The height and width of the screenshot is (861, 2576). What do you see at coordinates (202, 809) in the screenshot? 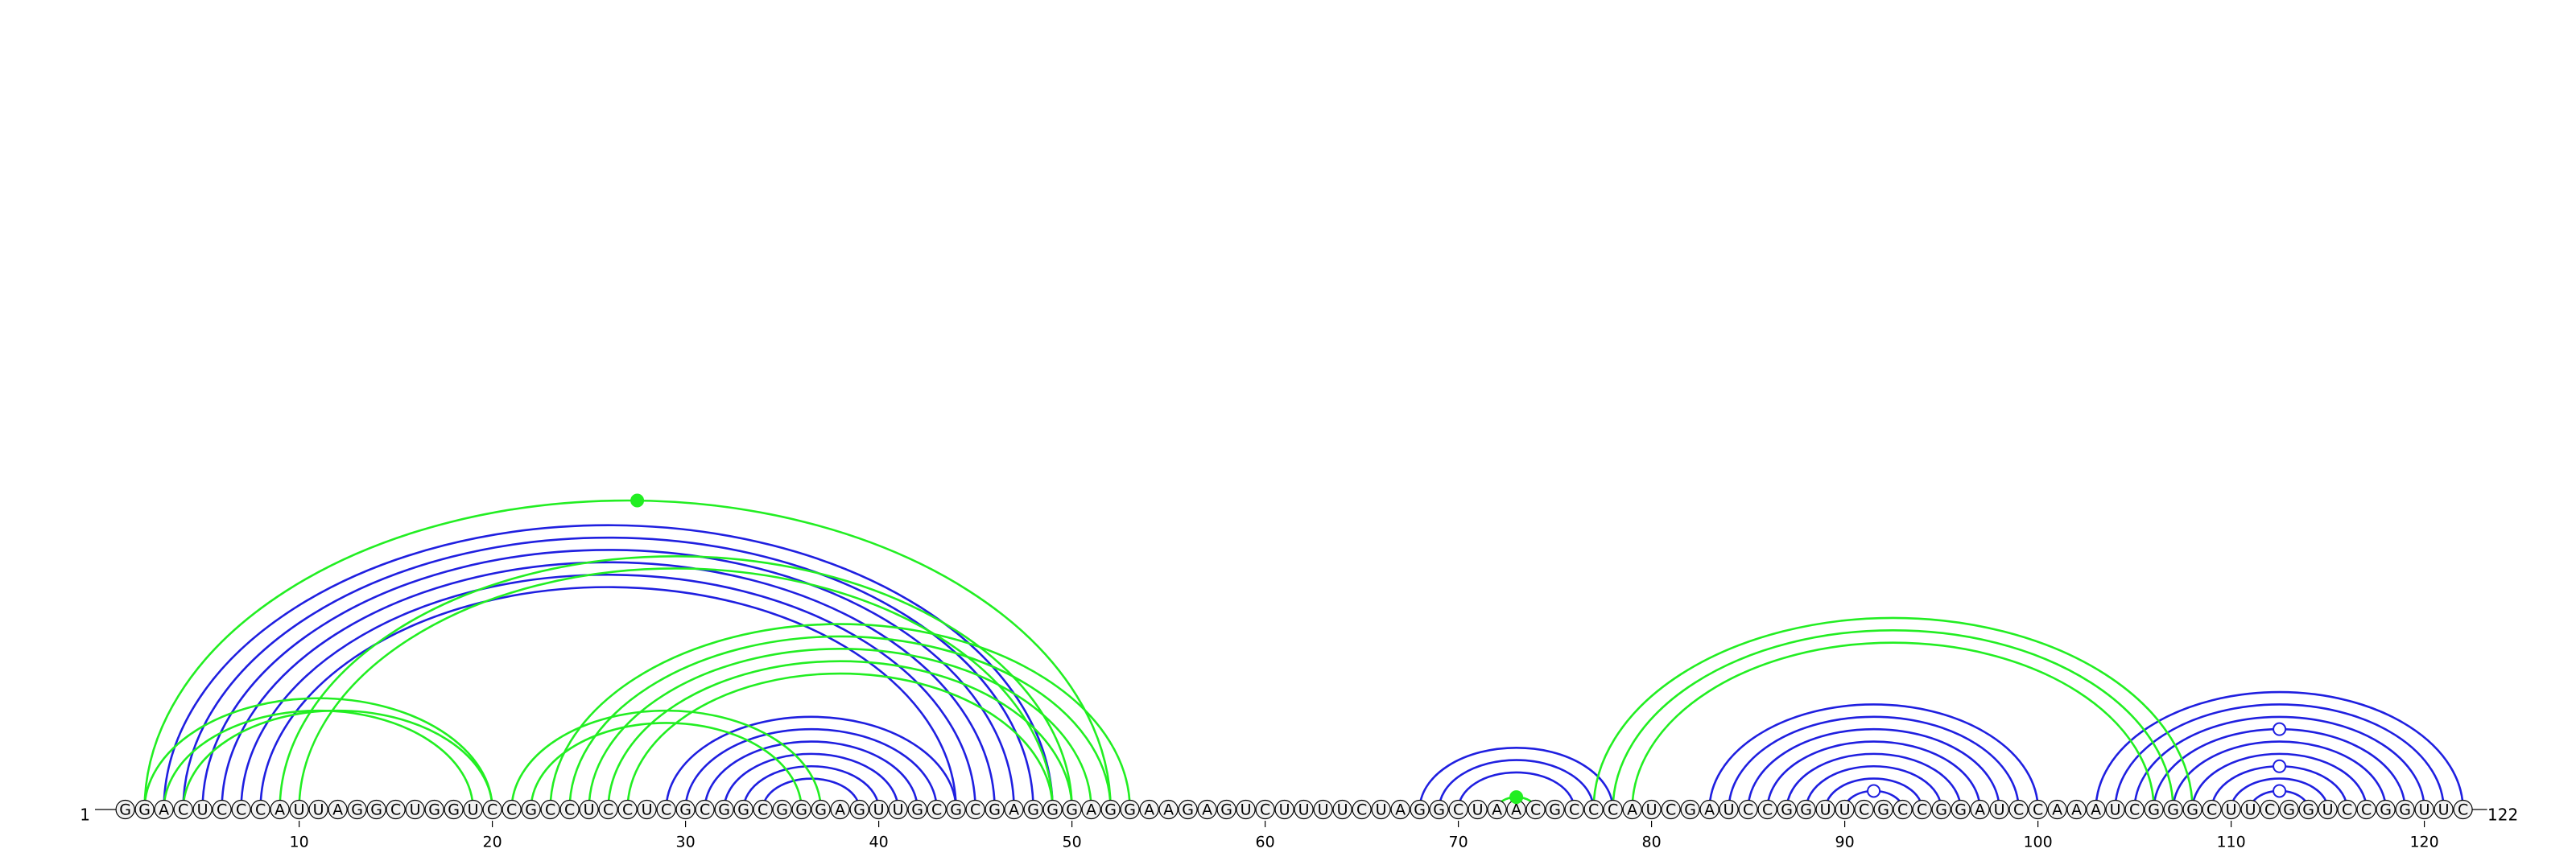
I see `nucleotide-5: U` at bounding box center [202, 809].